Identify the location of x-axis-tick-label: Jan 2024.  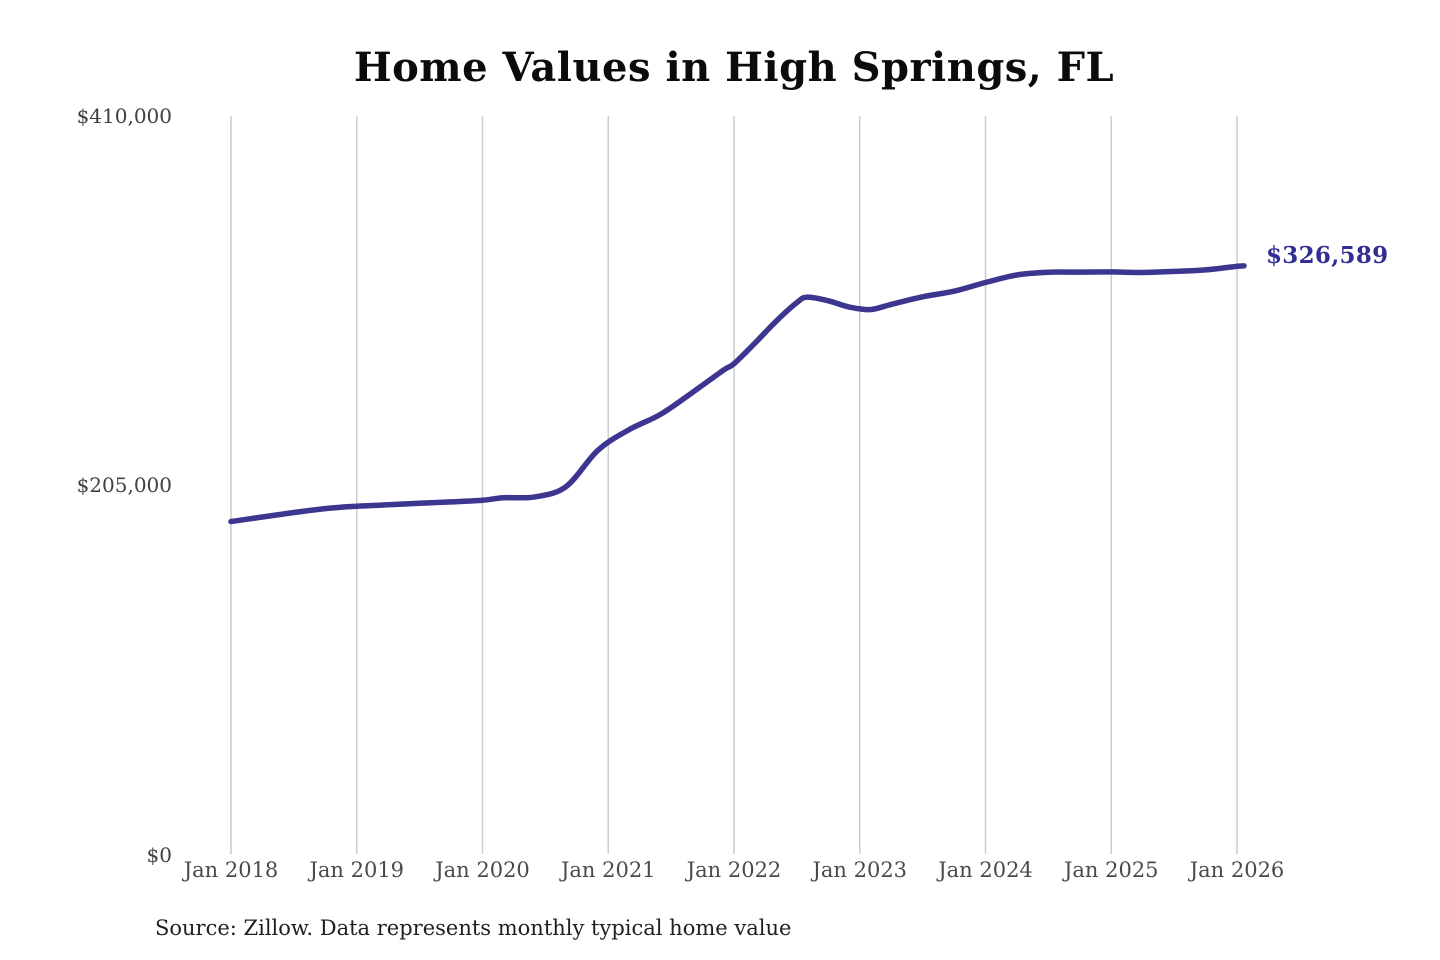
(985, 870).